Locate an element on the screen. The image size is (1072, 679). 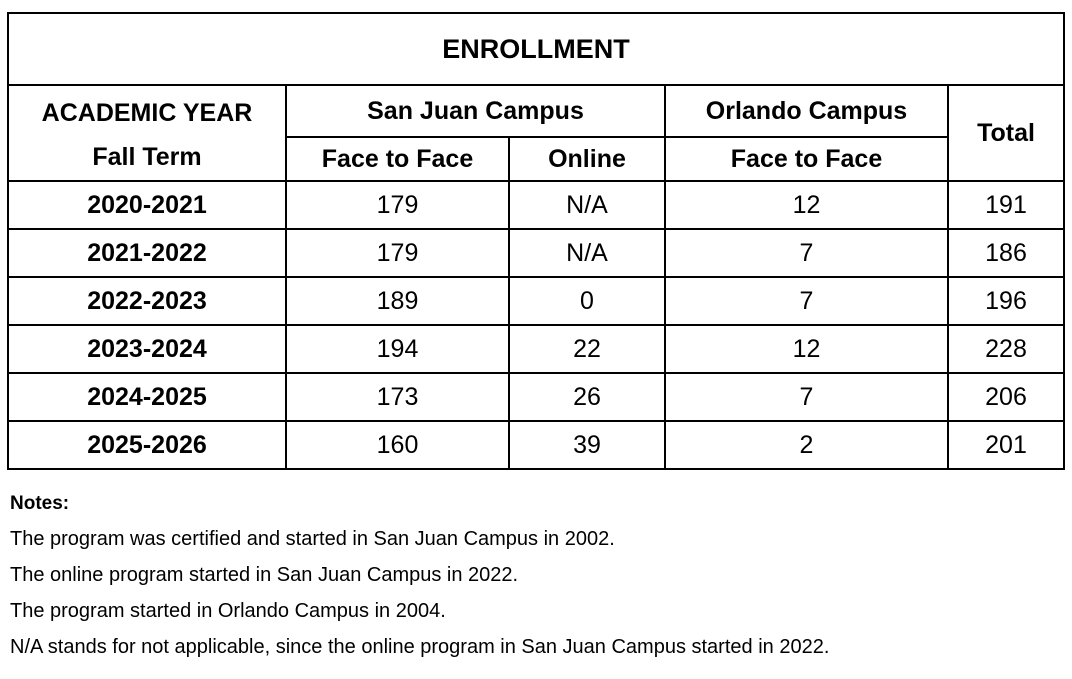
sj-online-cell: 22 is located at coordinates (587, 349).